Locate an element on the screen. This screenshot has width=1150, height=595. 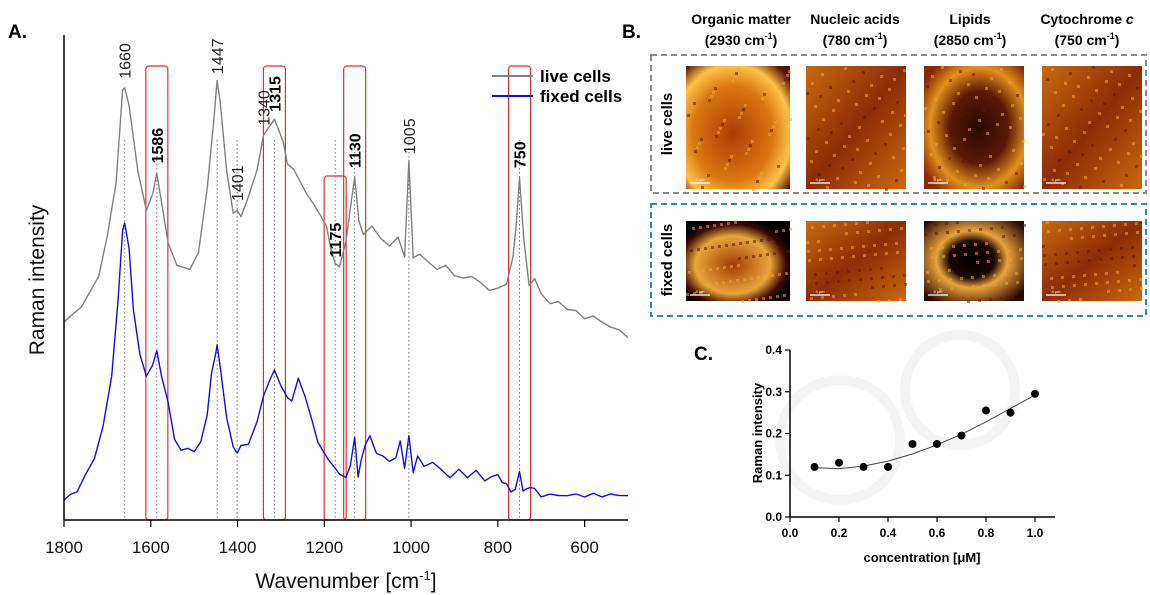
panel-label-b: B. is located at coordinates (631, 32).